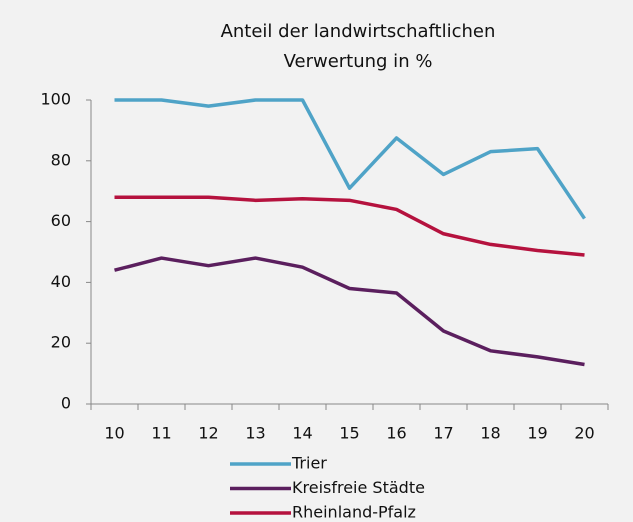 The height and width of the screenshot is (522, 633). I want to click on chart-title: Anteil der landwirtschaftlichen, so click(358, 31).